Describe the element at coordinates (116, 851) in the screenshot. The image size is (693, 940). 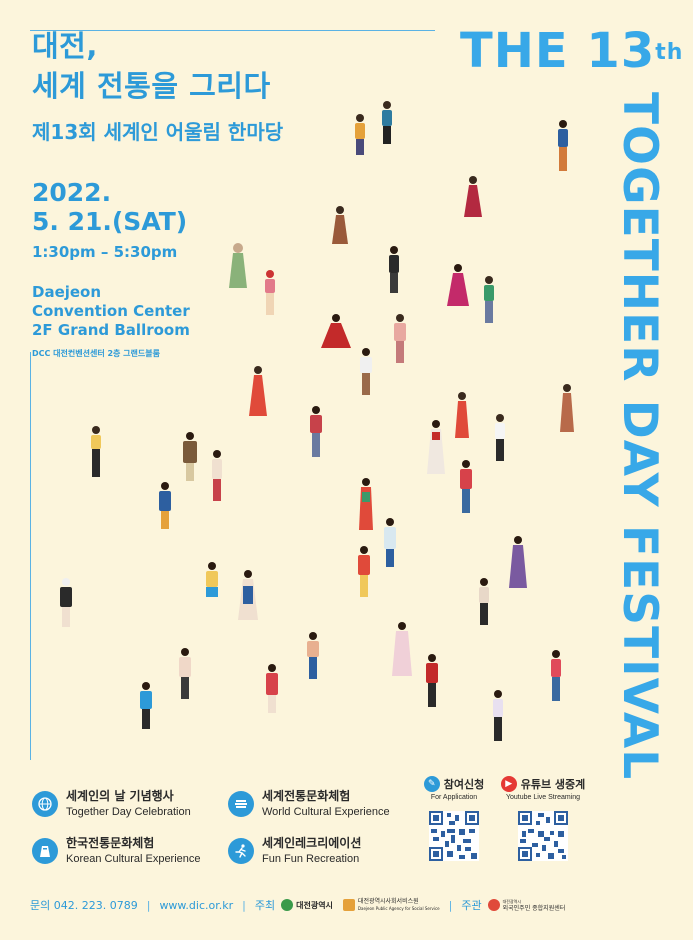
I see `activity-korean-culture: 한국전통문화체험 Korean Cultural Experience` at that location.